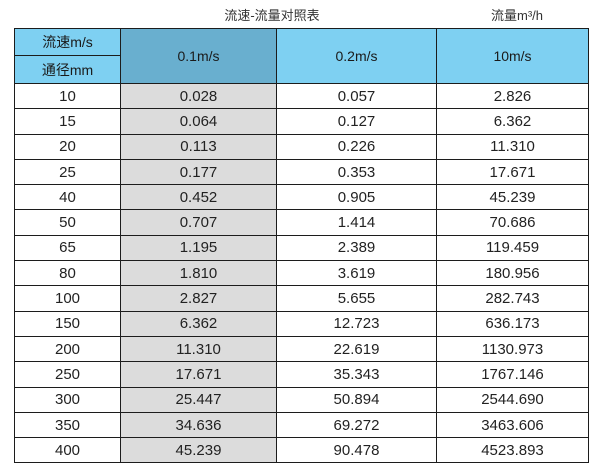 The image size is (600, 466). Describe the element at coordinates (198, 172) in the screenshot. I see `flow-cell: 0.177` at that location.